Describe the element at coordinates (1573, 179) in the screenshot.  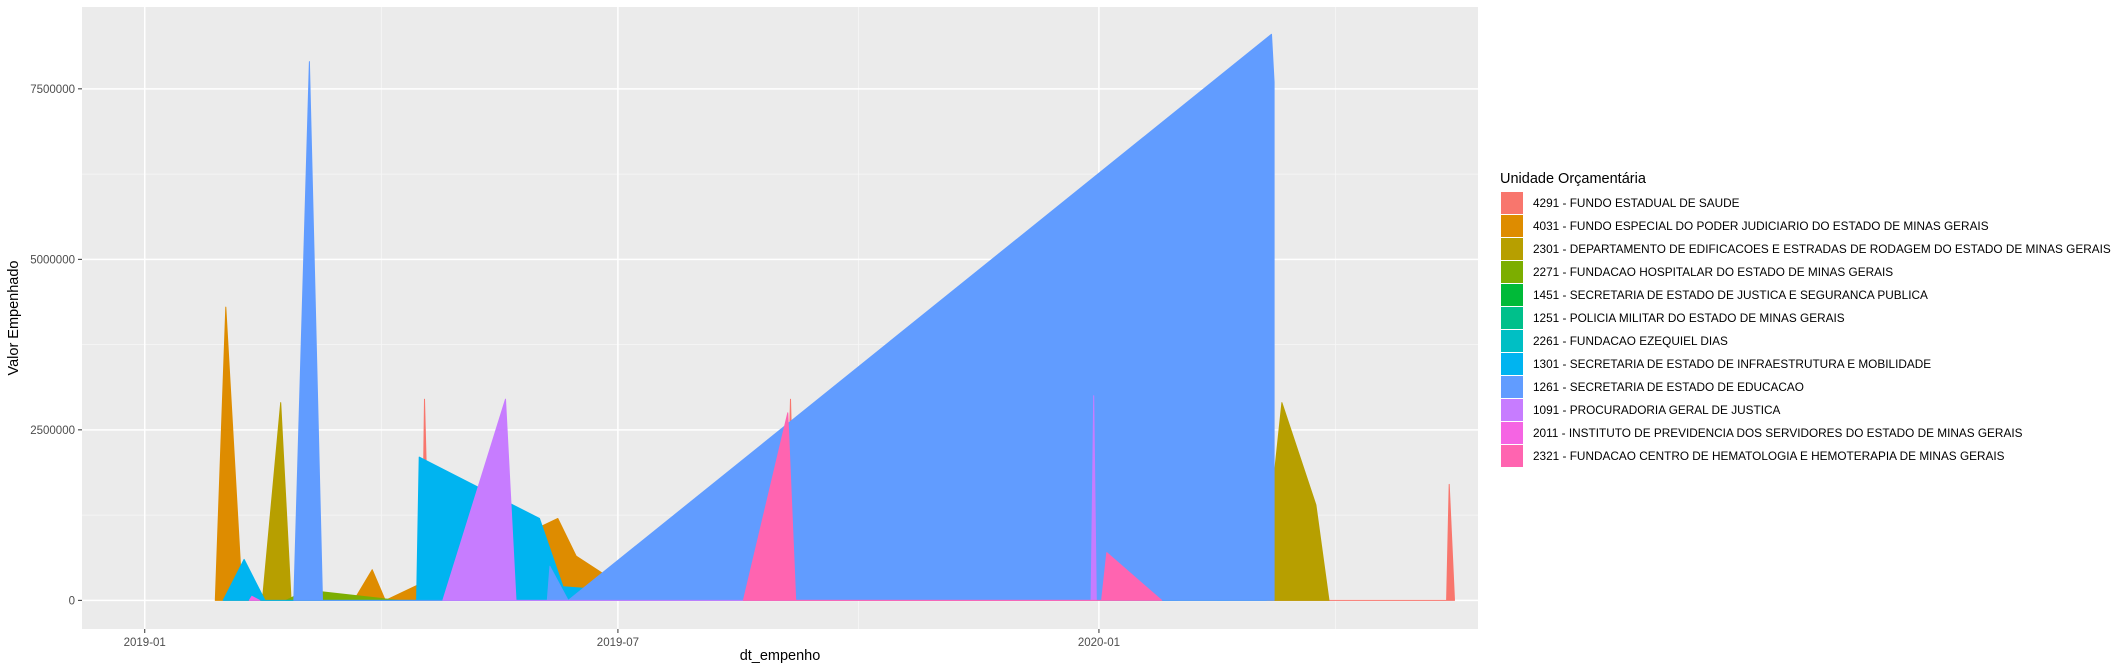
I see `legend-title: Unidade Orçamentária` at that location.